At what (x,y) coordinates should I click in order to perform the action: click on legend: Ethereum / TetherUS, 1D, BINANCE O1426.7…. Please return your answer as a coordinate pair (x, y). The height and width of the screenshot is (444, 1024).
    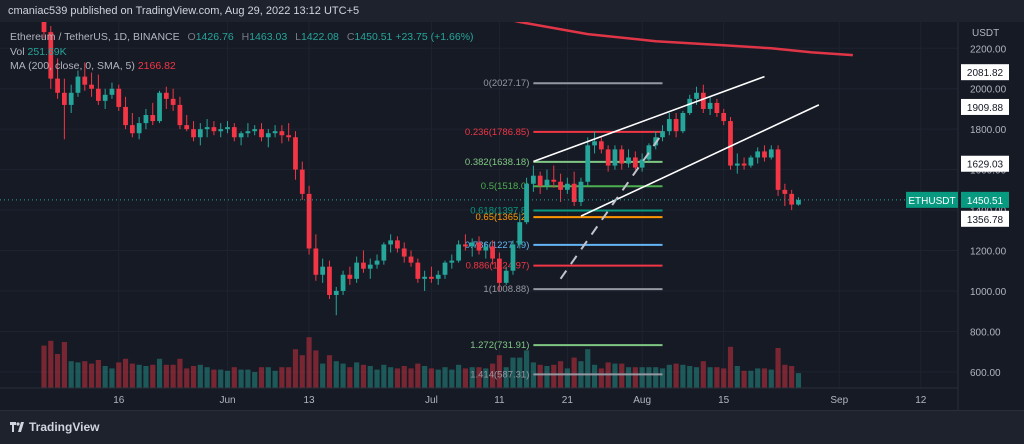
    Looking at the image, I should click on (242, 52).